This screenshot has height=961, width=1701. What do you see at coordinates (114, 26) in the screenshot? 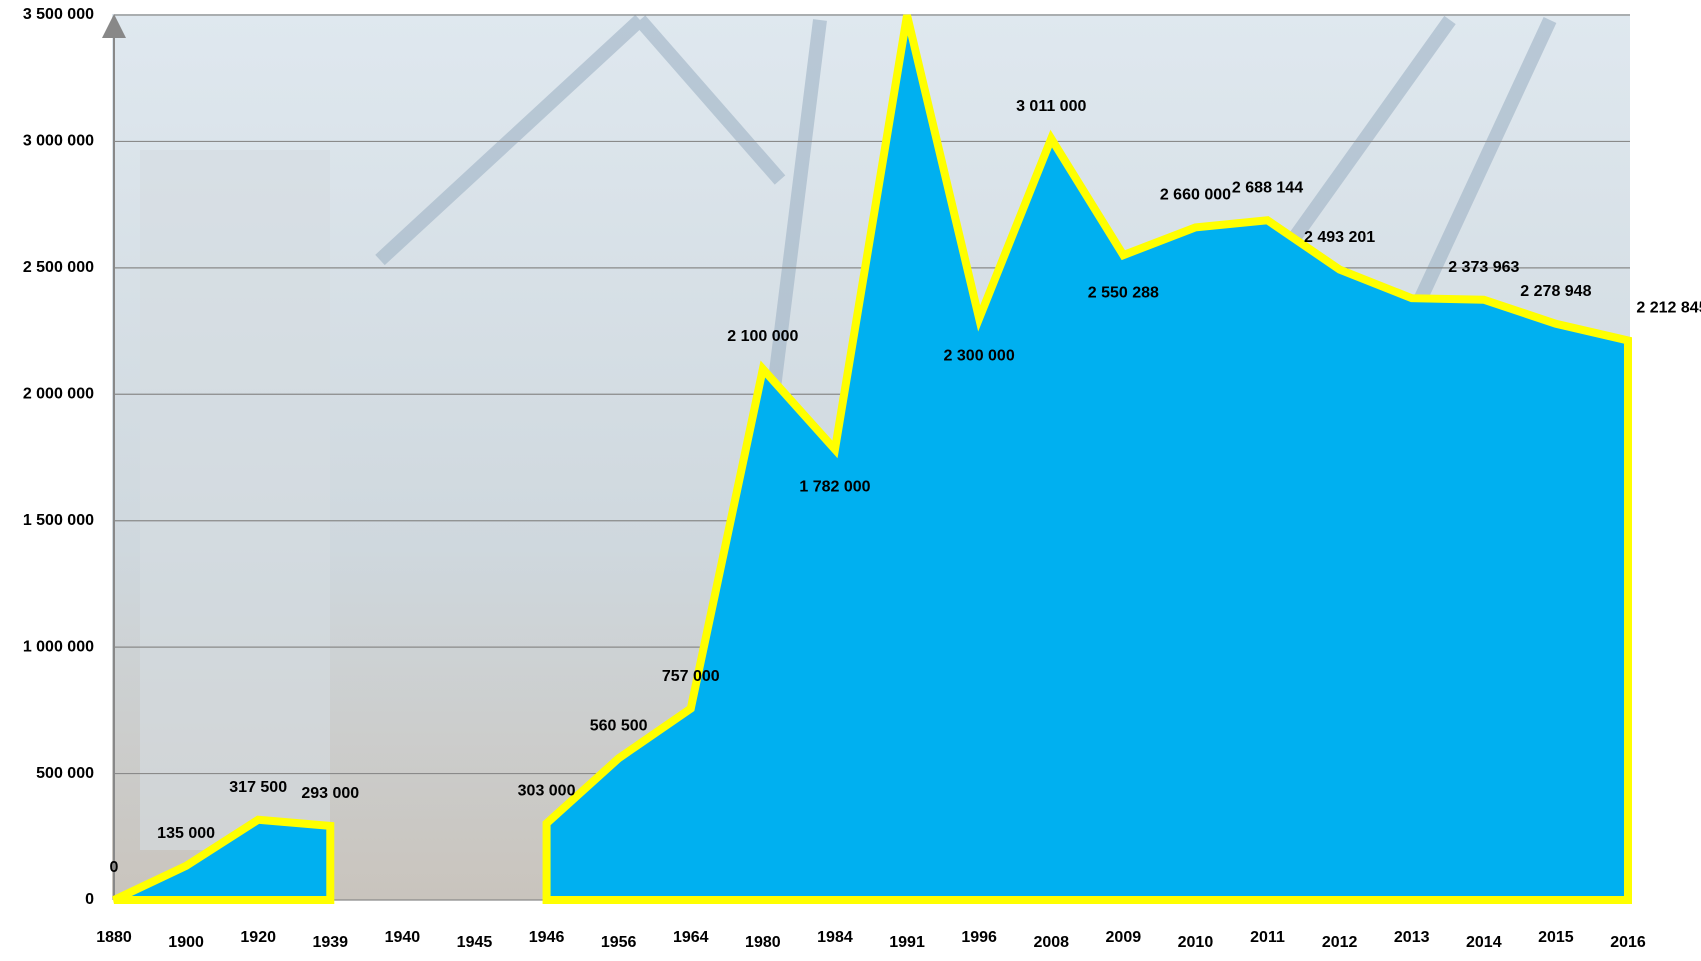
I see `y-axis-arrow` at bounding box center [114, 26].